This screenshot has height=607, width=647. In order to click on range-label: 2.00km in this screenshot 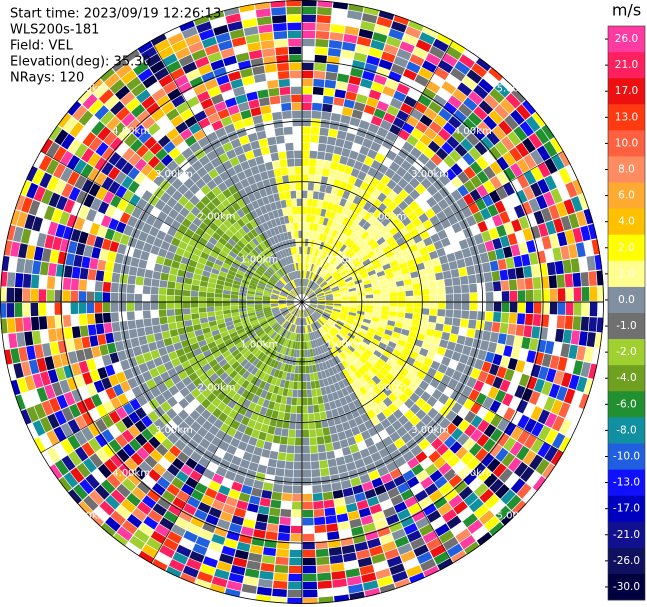, I will do `click(217, 387)`.